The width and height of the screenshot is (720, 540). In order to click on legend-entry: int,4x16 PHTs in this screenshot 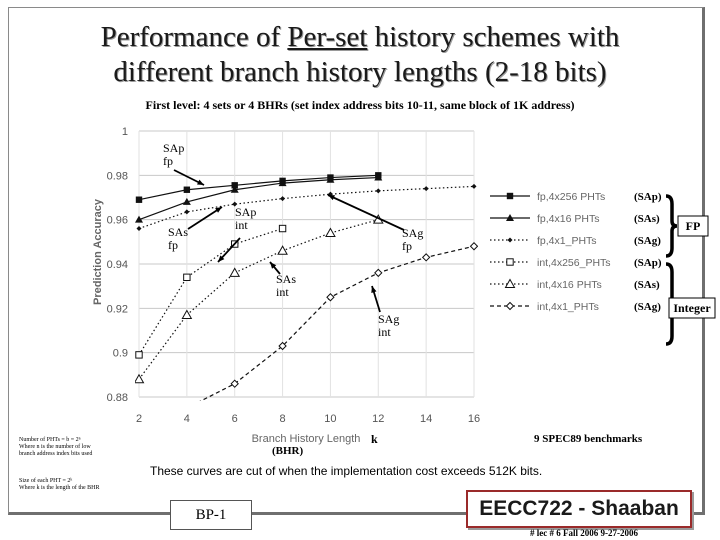, I will do `click(546, 284)`.